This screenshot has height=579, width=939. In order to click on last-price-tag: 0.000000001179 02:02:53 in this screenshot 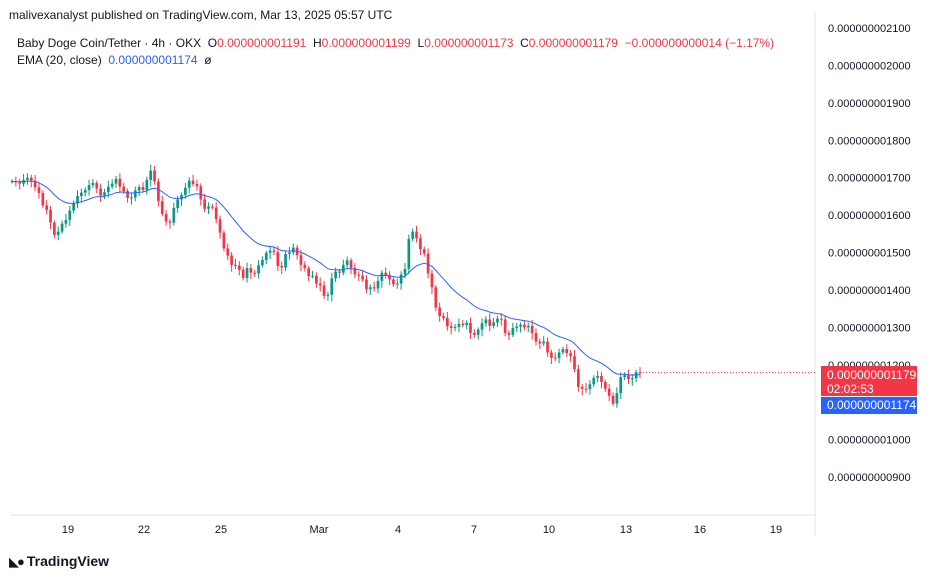, I will do `click(869, 381)`.